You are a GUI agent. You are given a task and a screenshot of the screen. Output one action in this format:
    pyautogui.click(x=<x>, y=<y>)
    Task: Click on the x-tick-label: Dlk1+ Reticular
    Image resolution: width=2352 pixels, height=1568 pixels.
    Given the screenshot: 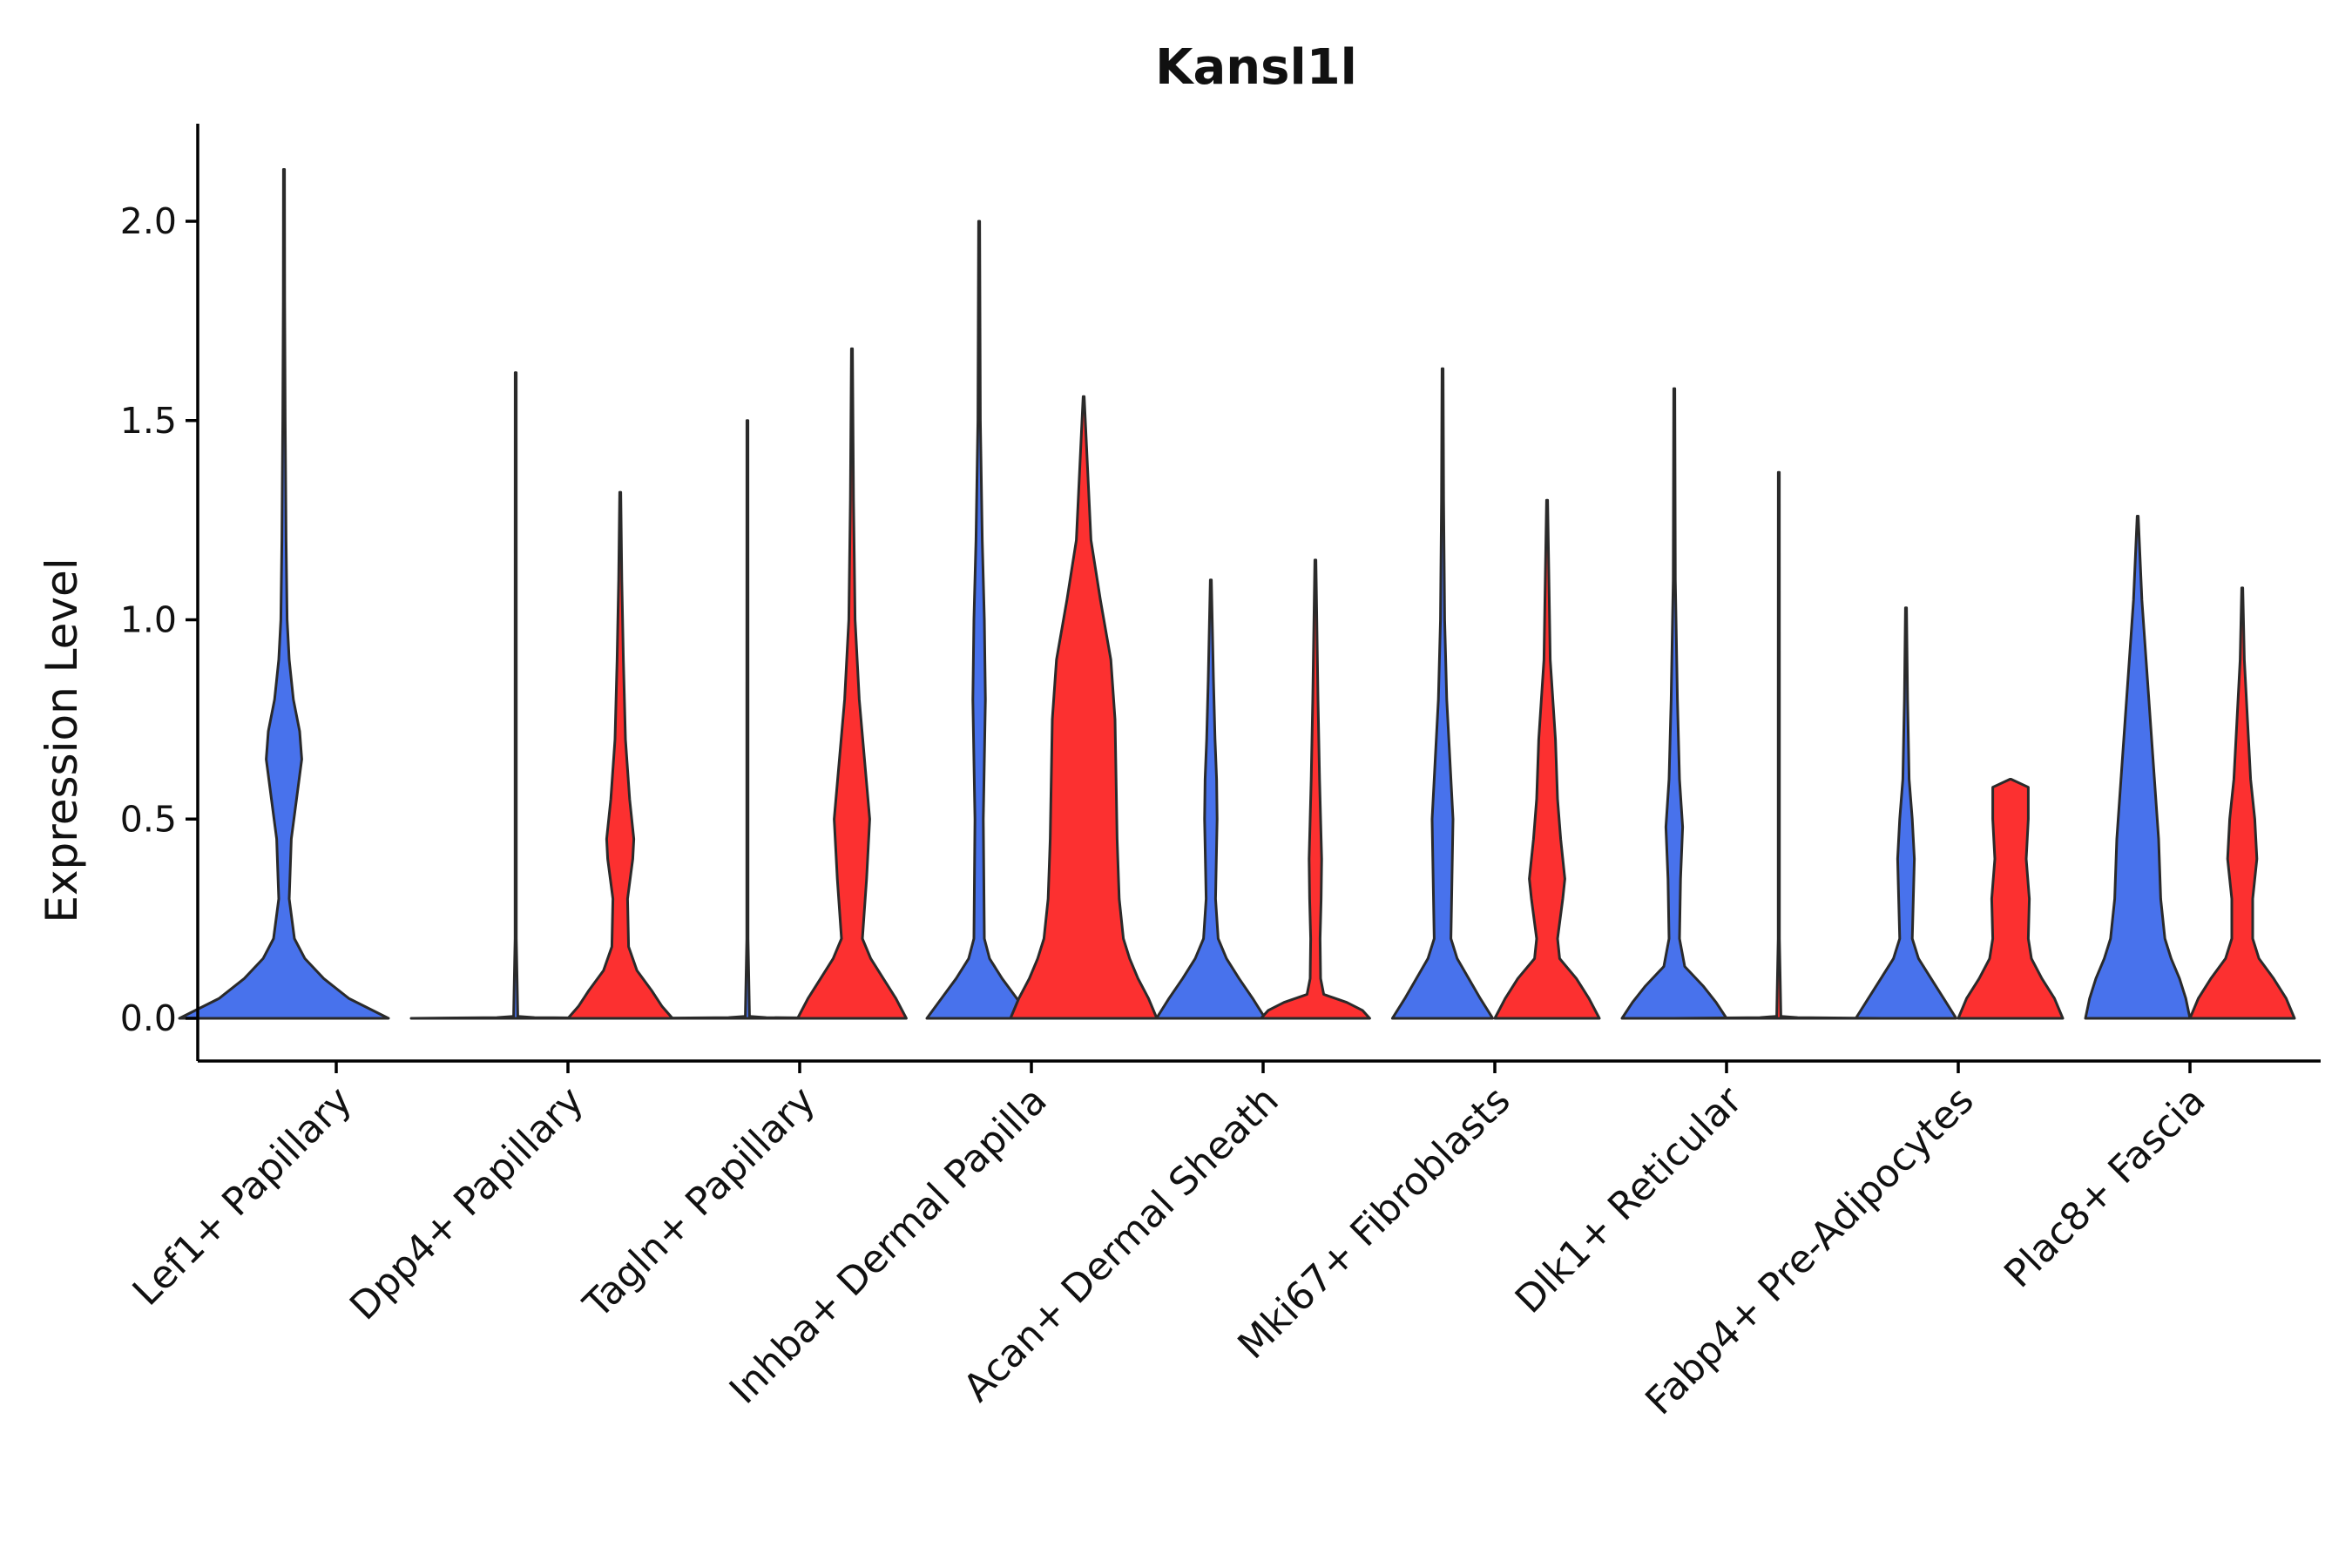 What is the action you would take?
    pyautogui.click(x=1629, y=1200)
    